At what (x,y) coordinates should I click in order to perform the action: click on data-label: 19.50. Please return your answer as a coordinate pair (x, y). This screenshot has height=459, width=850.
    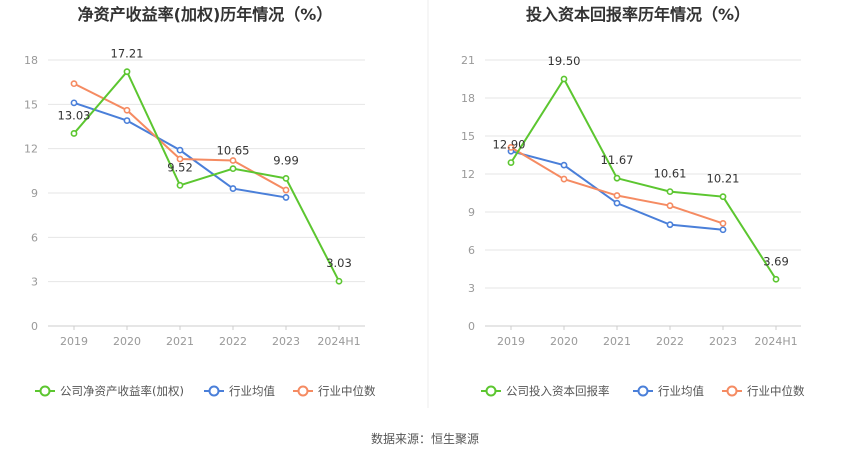
    Looking at the image, I should click on (564, 61).